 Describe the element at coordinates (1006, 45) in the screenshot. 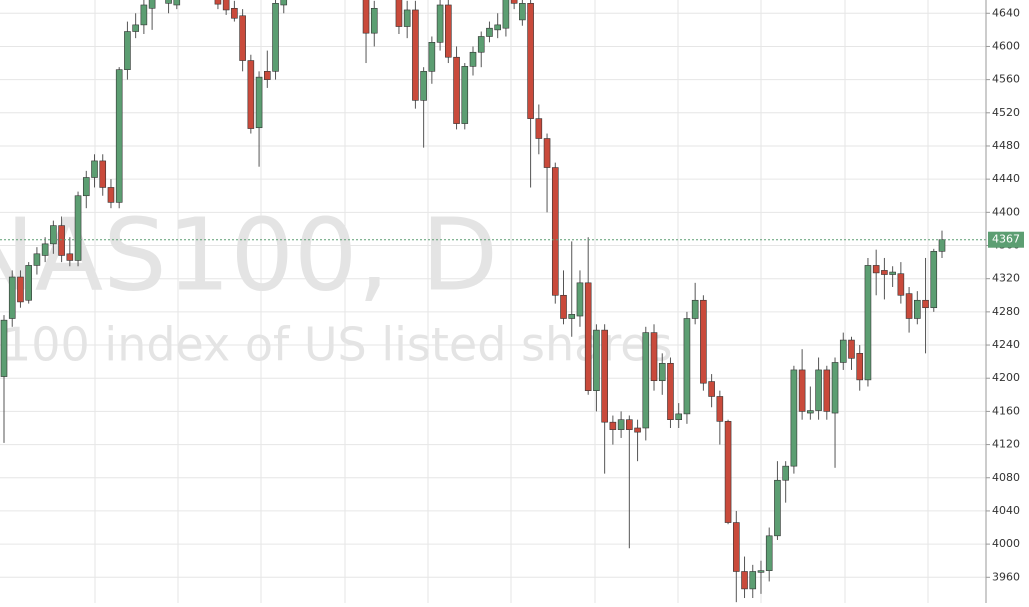

I see `y-tick-label: 4600` at that location.